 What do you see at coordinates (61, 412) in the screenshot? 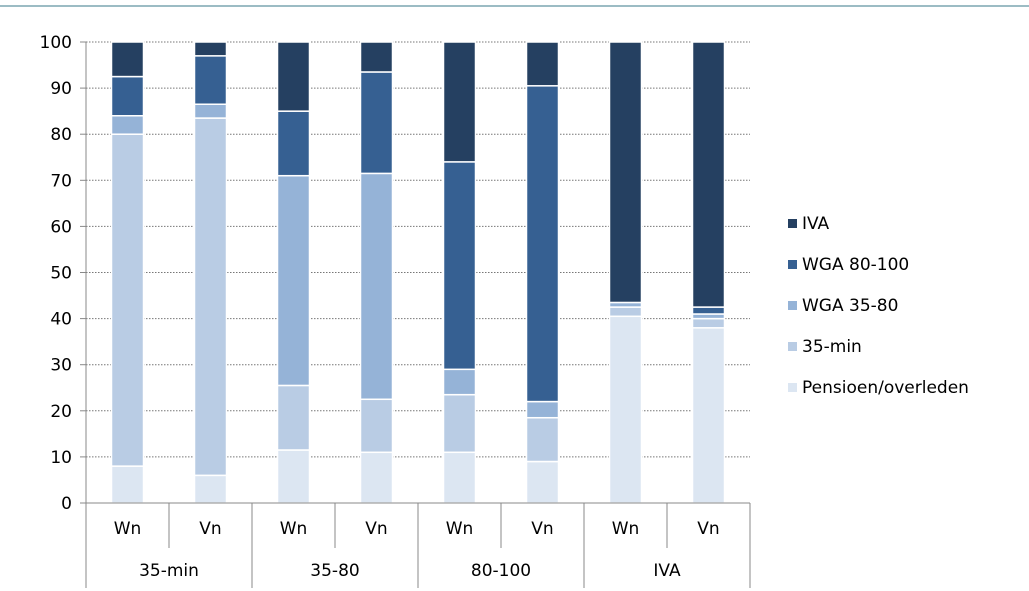
I see `y-tick-label: 20` at bounding box center [61, 412].